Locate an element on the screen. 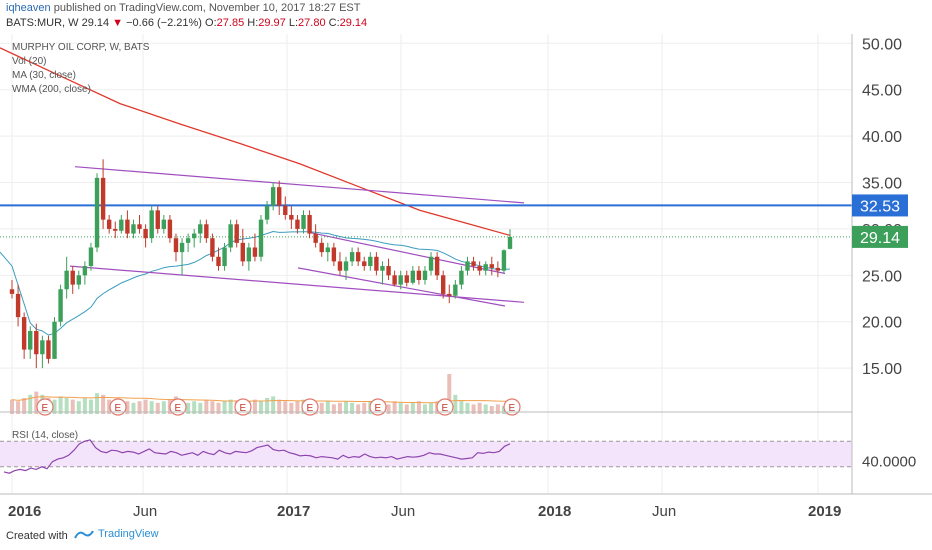  price-change: −0.66 (−2.21%) is located at coordinates (164, 23).